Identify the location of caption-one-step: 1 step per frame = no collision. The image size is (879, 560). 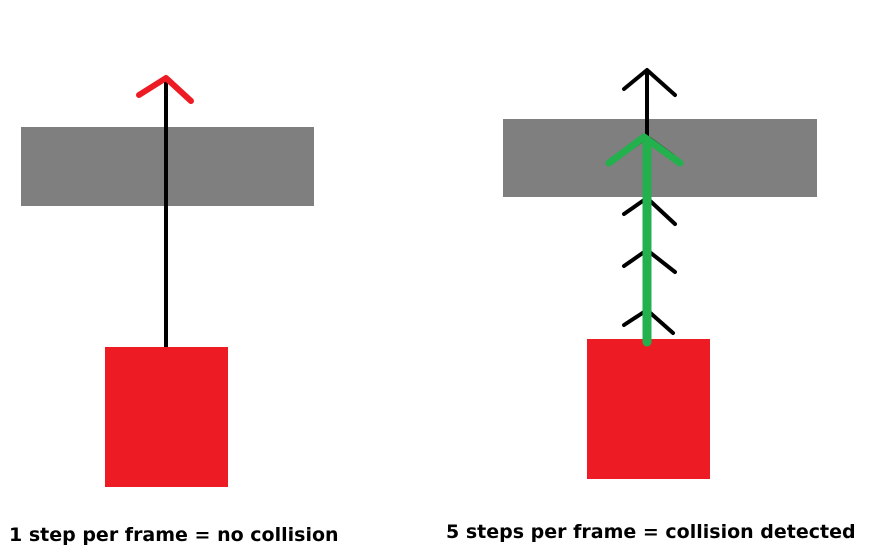
(174, 535).